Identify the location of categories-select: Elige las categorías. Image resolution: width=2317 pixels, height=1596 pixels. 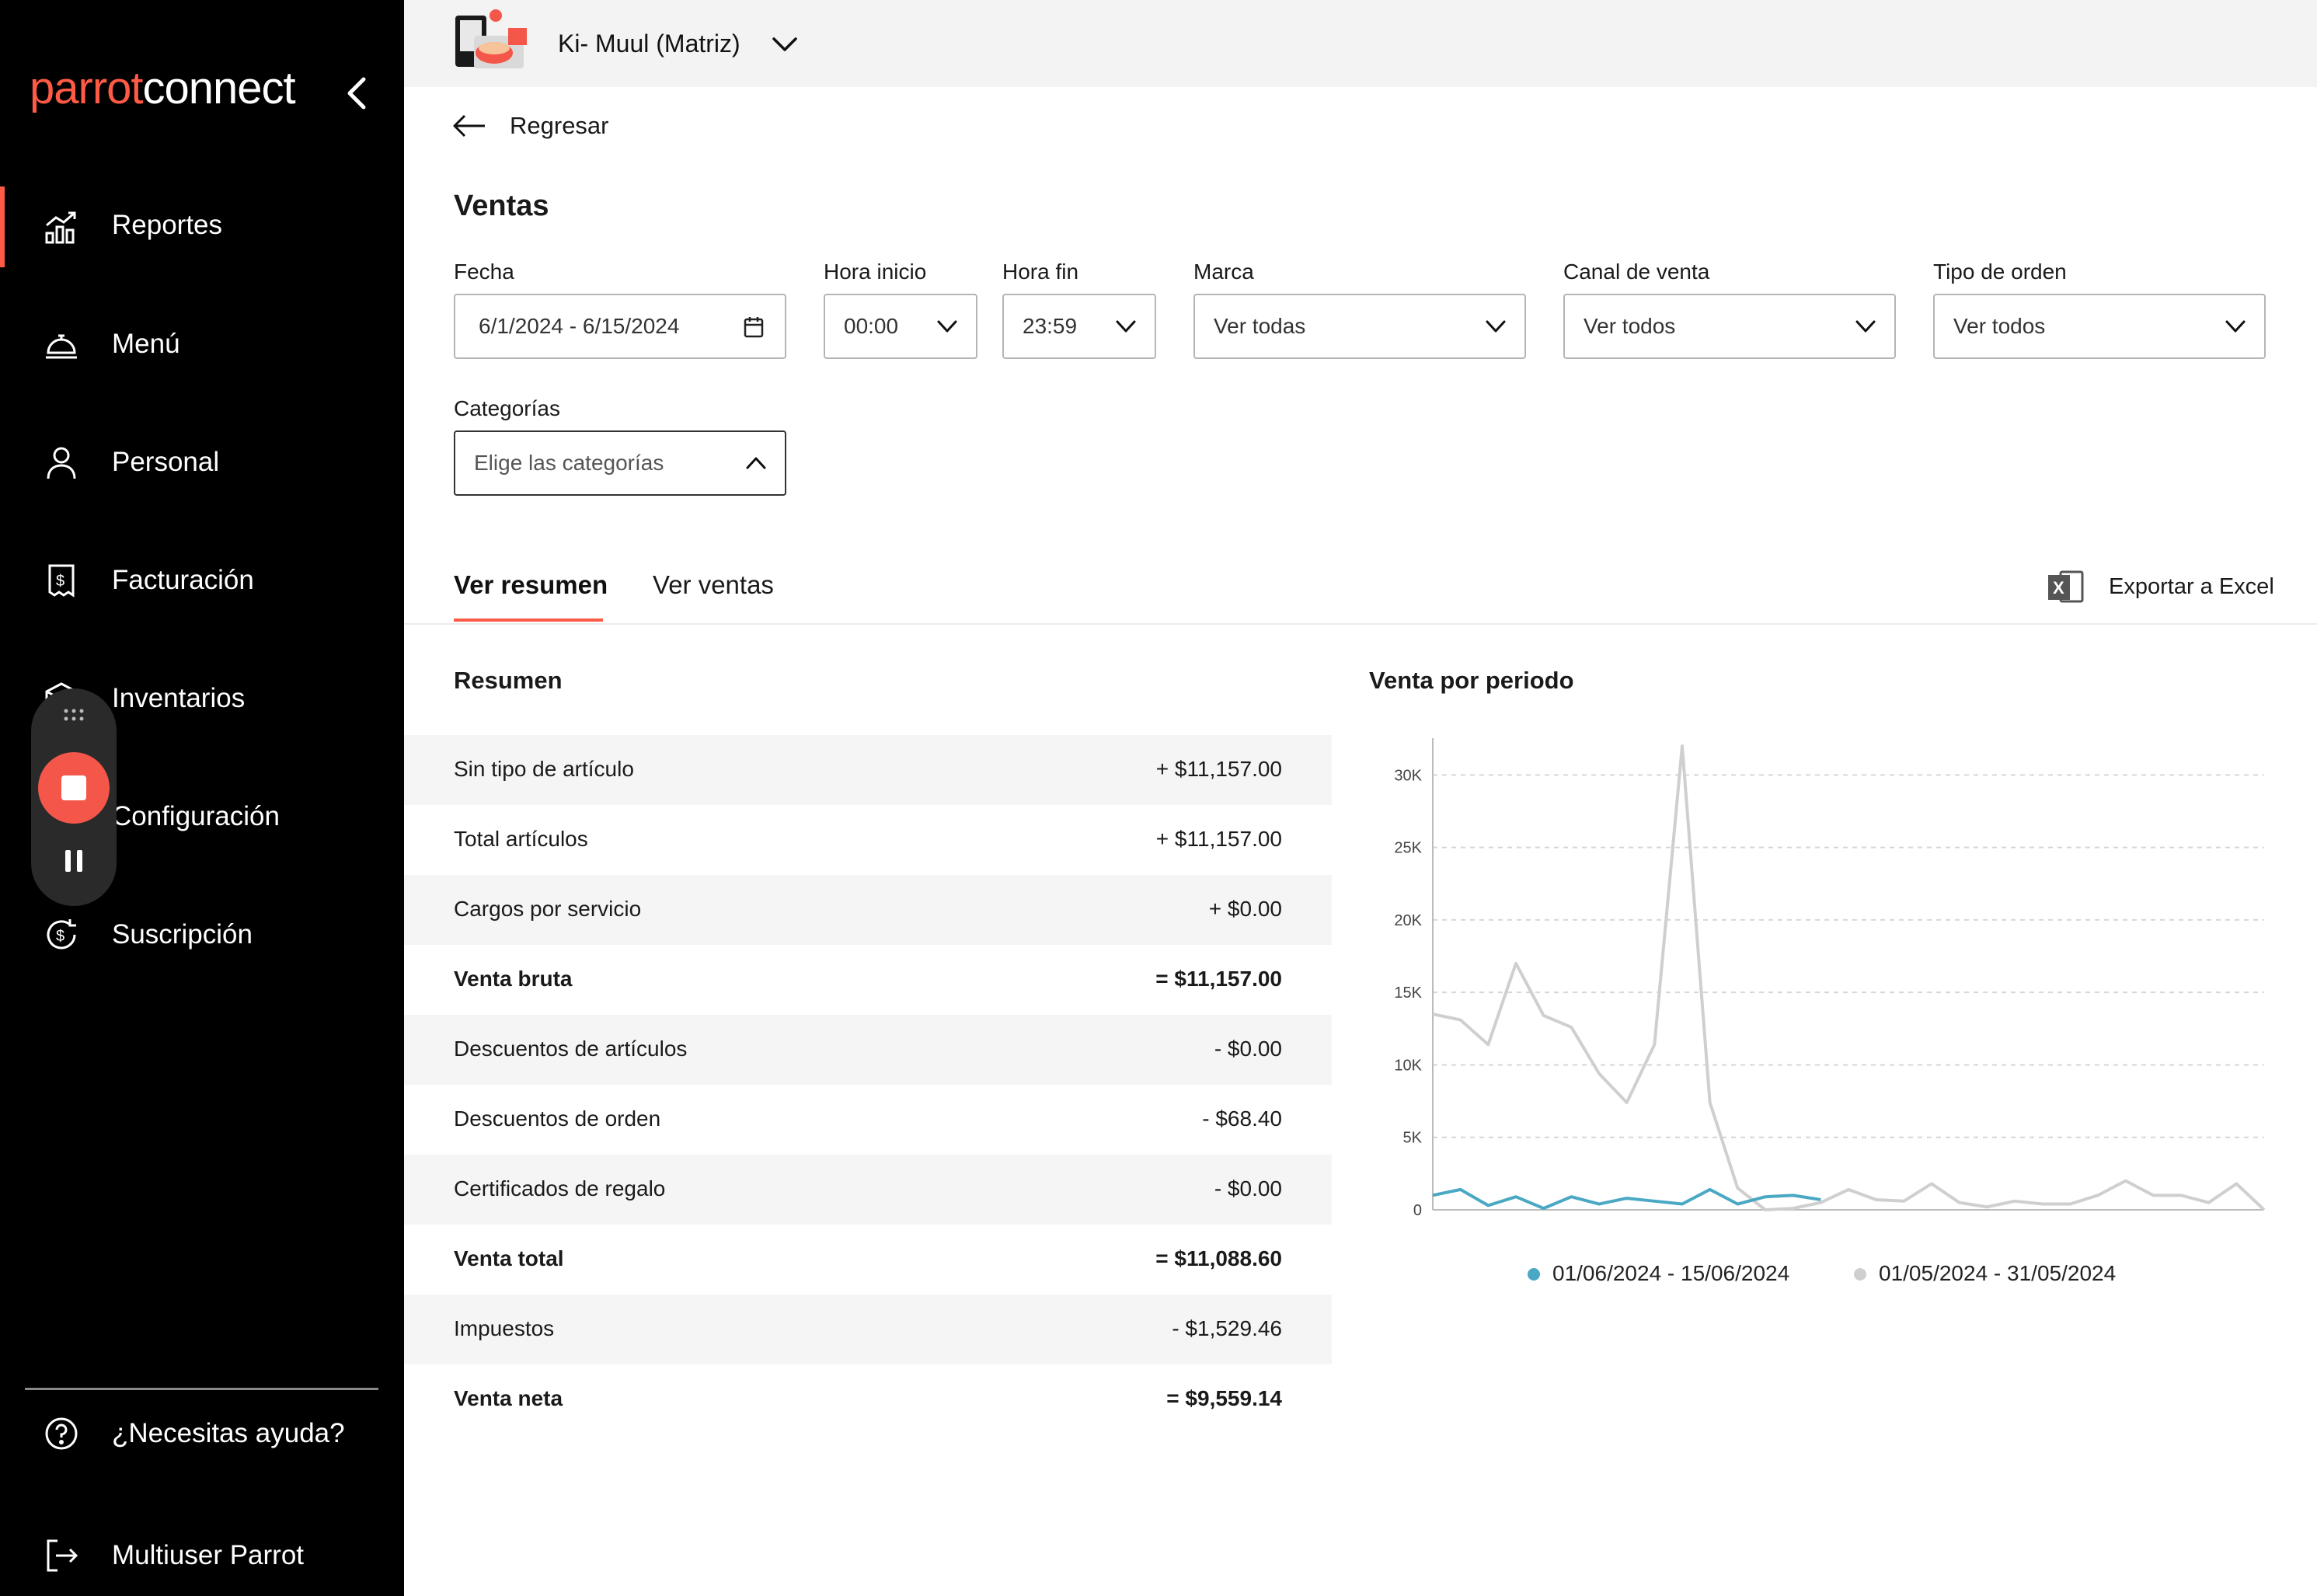
(620, 463).